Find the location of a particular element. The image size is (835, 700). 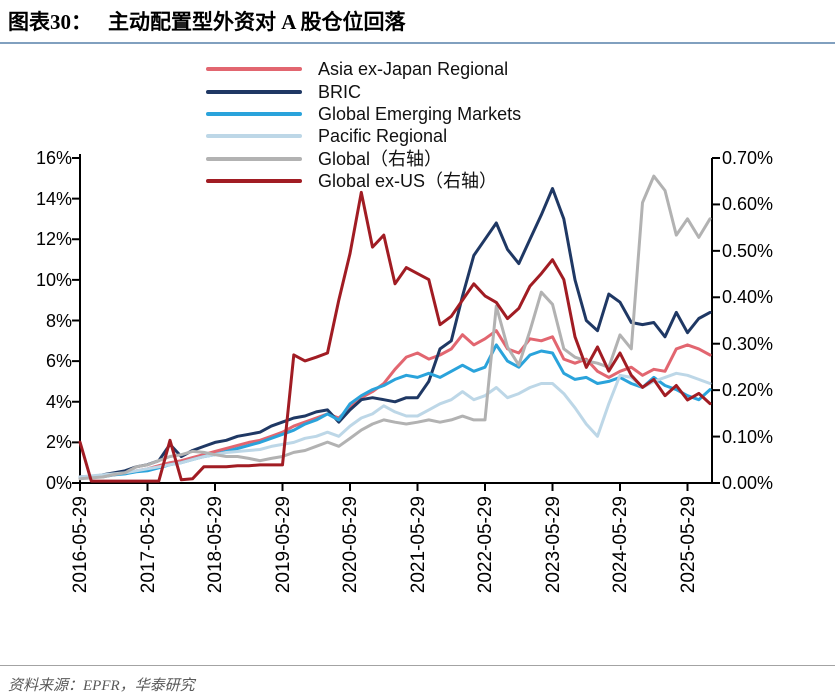

legend-label: Global ex-US（右轴） is located at coordinates (408, 181).